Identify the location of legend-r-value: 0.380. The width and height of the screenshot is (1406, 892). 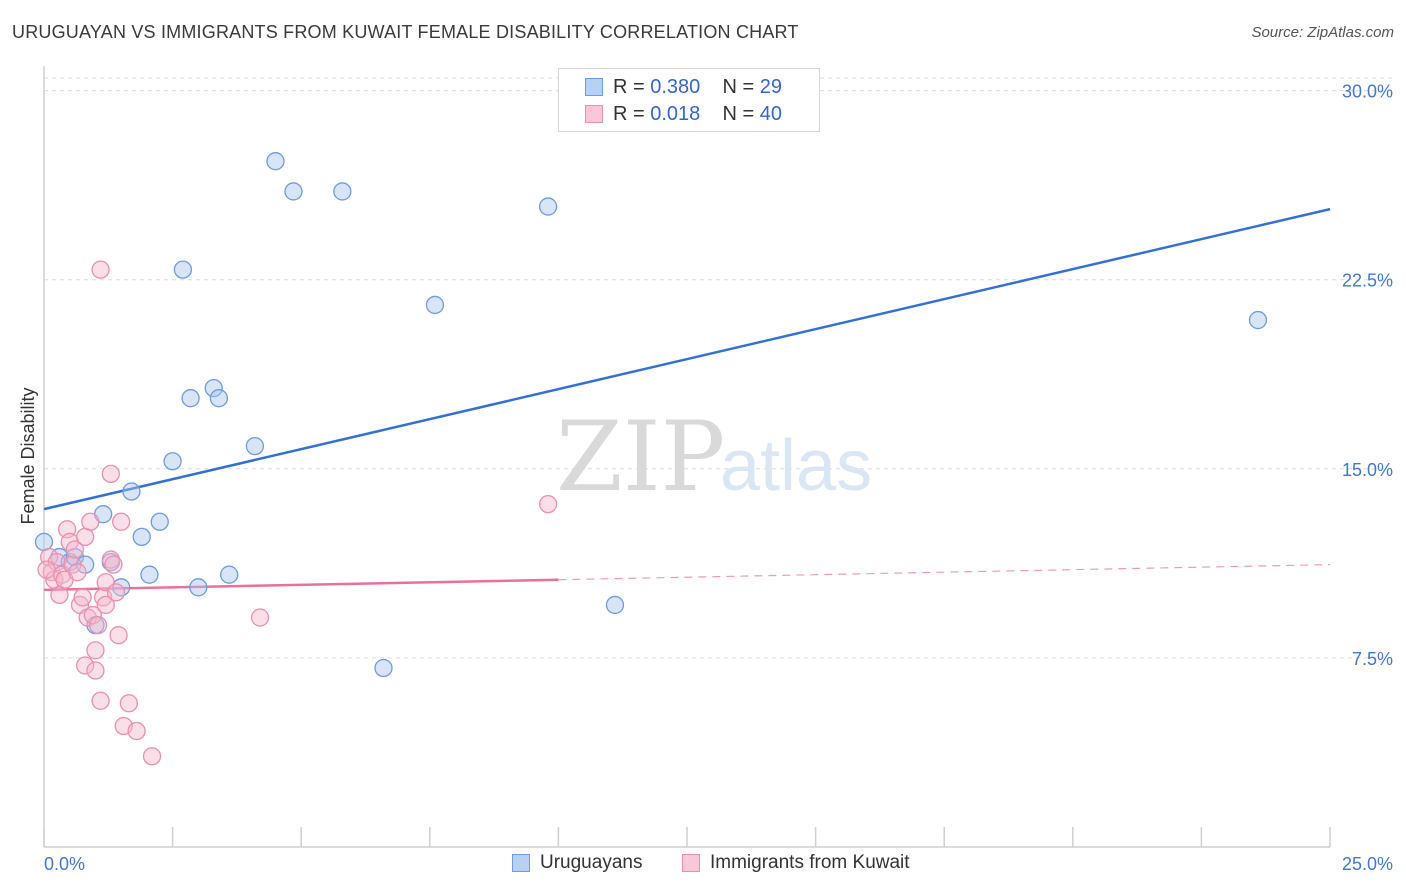
(675, 86).